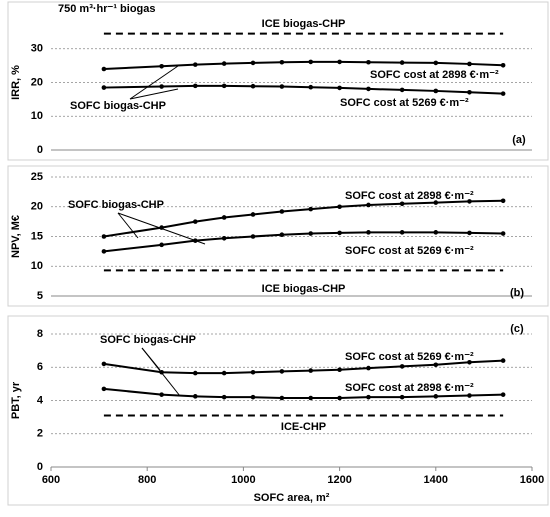 The image size is (550, 517). What do you see at coordinates (304, 289) in the screenshot?
I see `reference-label: ICE biogas-CHP` at bounding box center [304, 289].